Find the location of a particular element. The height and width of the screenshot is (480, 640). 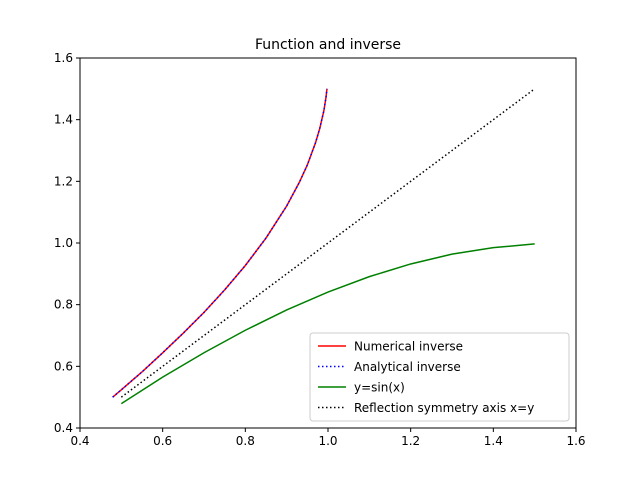

y-tick-label: 1.0 is located at coordinates (63, 243).